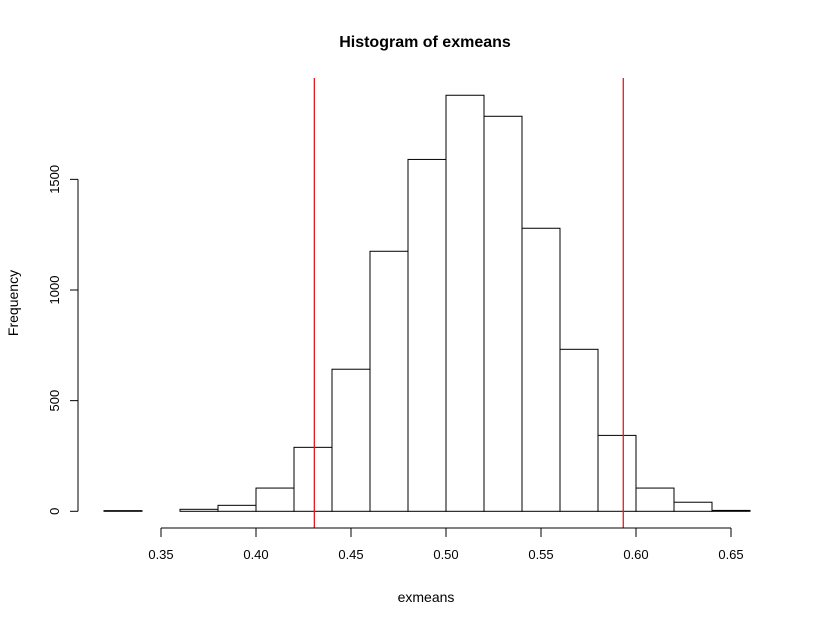 The width and height of the screenshot is (816, 631). Describe the element at coordinates (54, 290) in the screenshot. I see `y-tick-label: 1000` at that location.